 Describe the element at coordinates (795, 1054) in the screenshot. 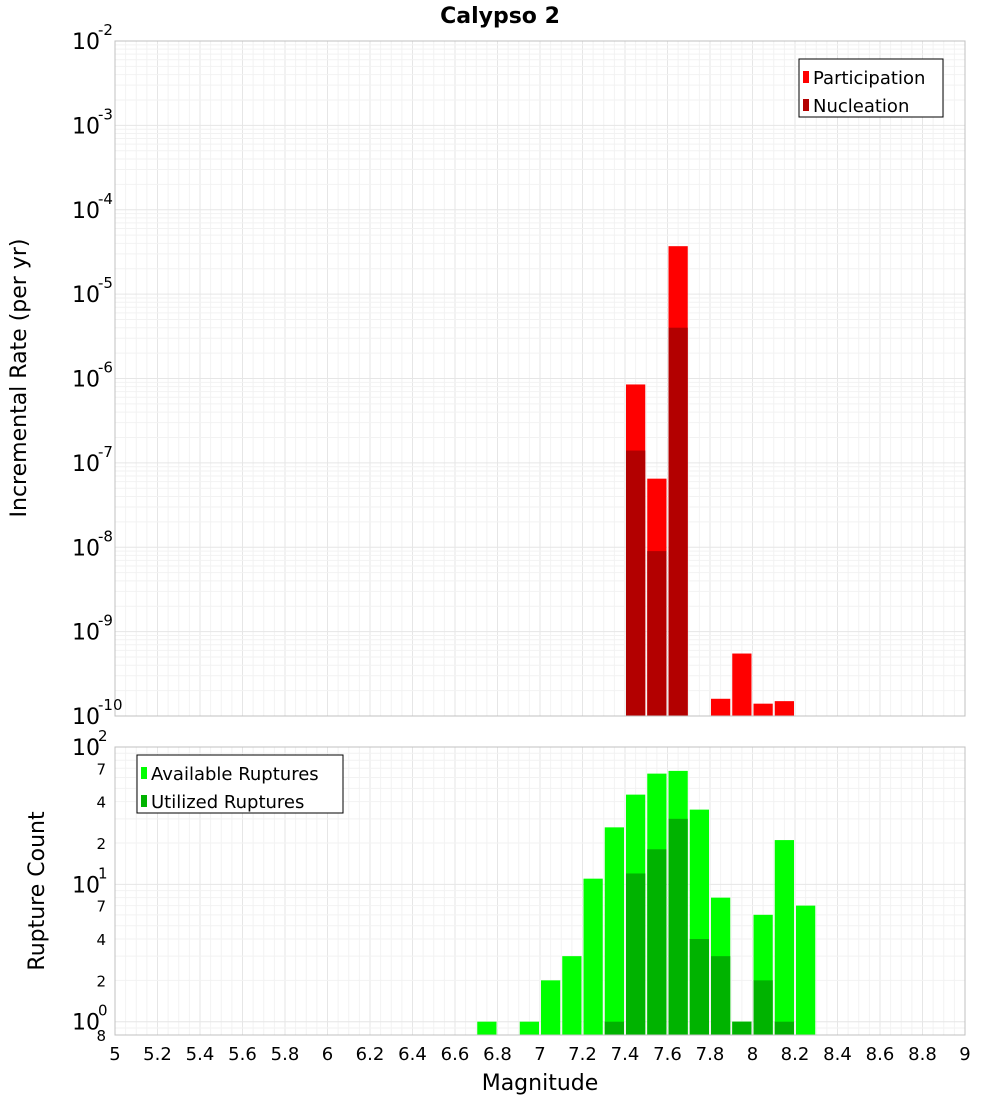

I see `x-tick-label: 8.2` at that location.